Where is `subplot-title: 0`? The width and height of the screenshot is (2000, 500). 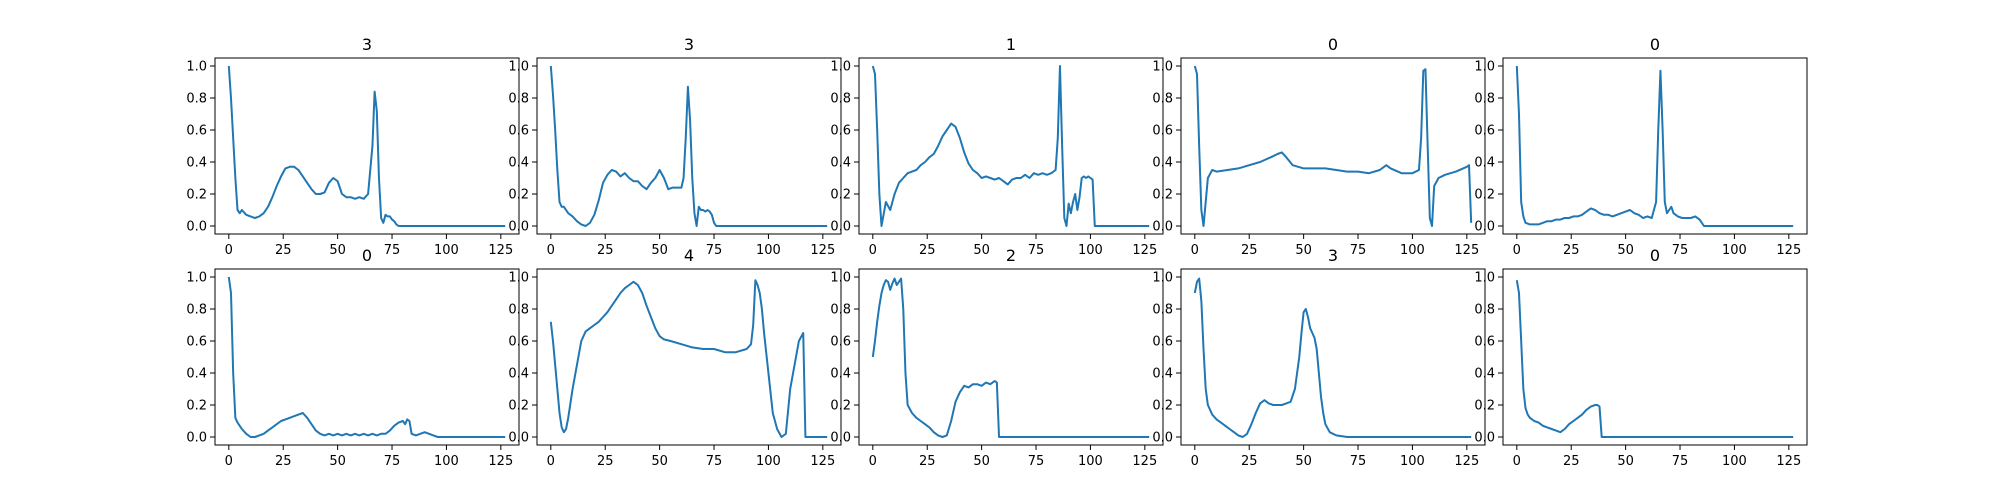 subplot-title: 0 is located at coordinates (1655, 44).